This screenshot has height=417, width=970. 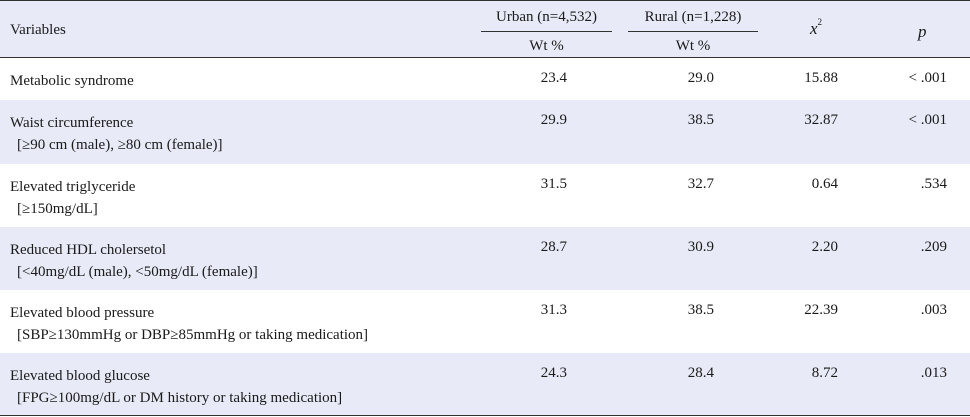 What do you see at coordinates (553, 120) in the screenshot?
I see `urban-value: 29.9` at bounding box center [553, 120].